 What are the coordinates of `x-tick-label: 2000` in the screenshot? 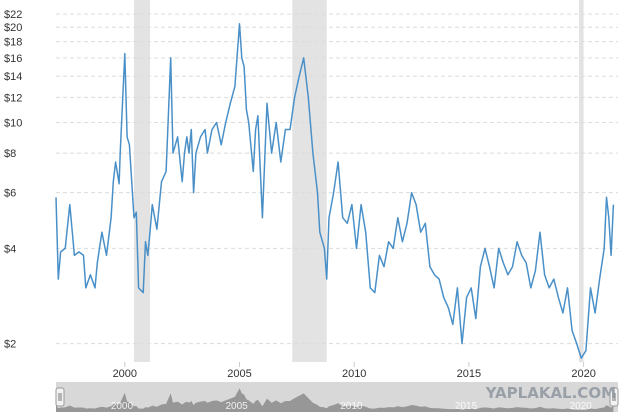 It's located at (125, 374).